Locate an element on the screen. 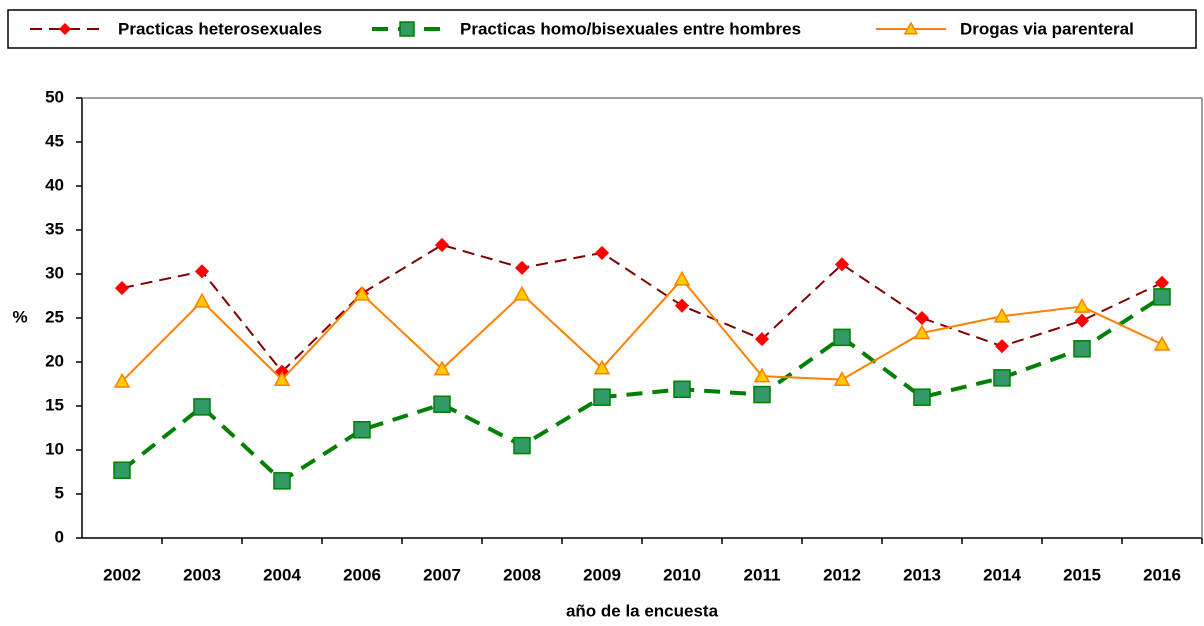  legend-label: Drogas via parenteral is located at coordinates (1047, 28).